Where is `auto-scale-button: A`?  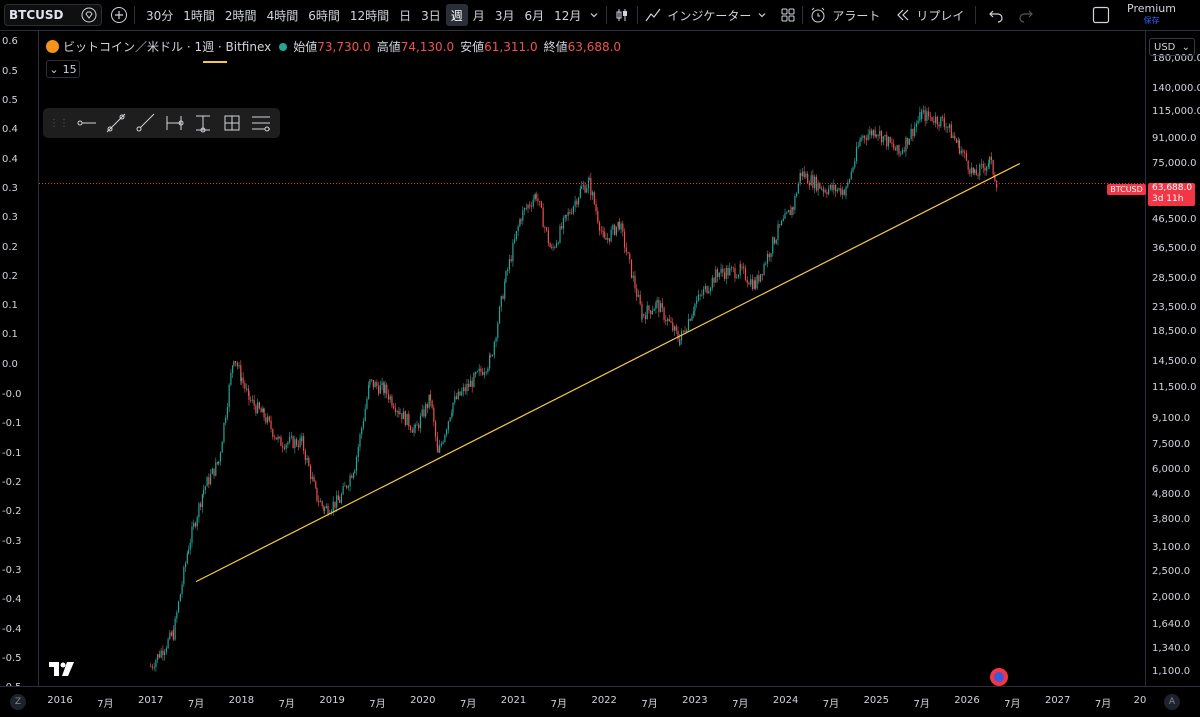 auto-scale-button: A is located at coordinates (1172, 702).